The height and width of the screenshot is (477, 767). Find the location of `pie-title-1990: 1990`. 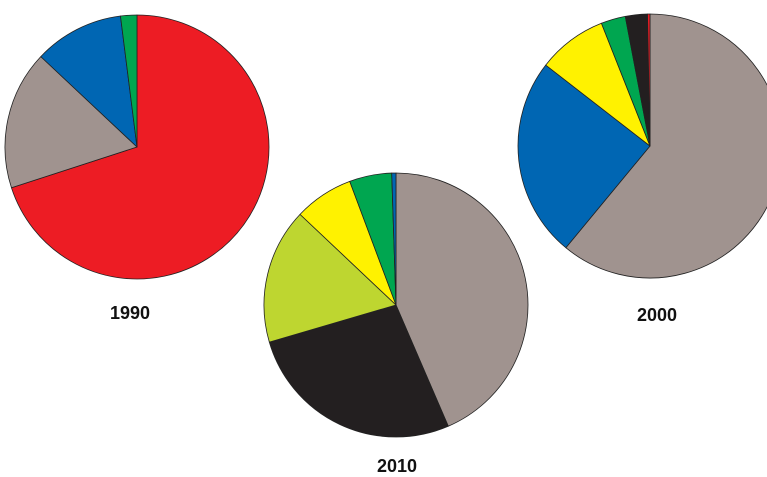

pie-title-1990: 1990 is located at coordinates (130, 313).